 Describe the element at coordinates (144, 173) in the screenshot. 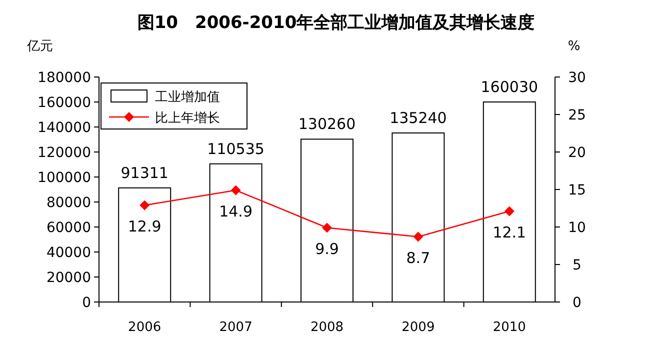

I see `data-label: 91311` at that location.